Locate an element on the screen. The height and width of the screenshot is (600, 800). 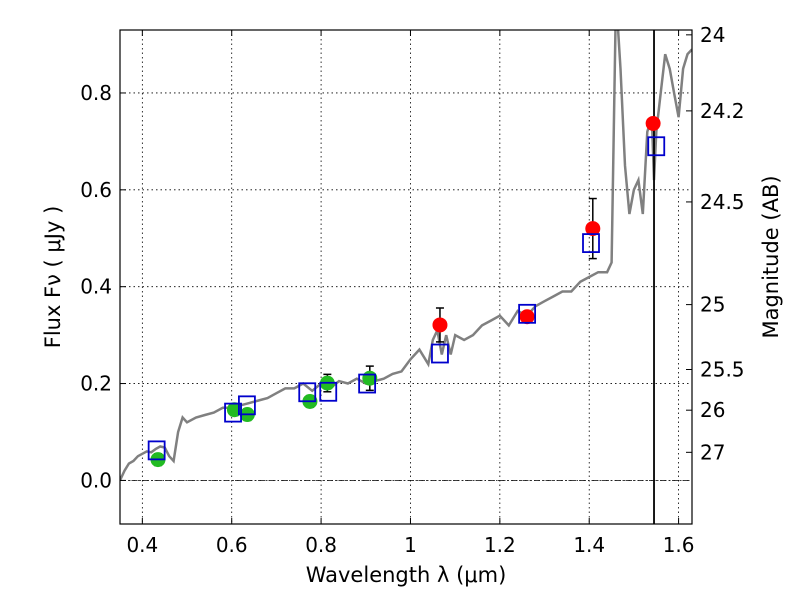
right-axis-label: Magnitude (AB) is located at coordinates (771, 256).